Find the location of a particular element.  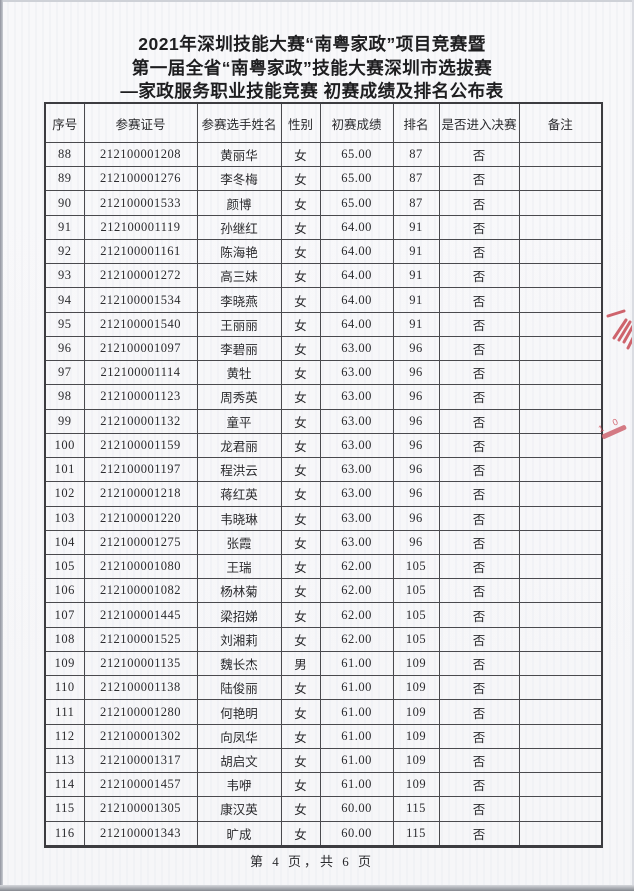

table-row: 94 212100001534 李晓燕女 64.00 91 否 is located at coordinates (323, 300).